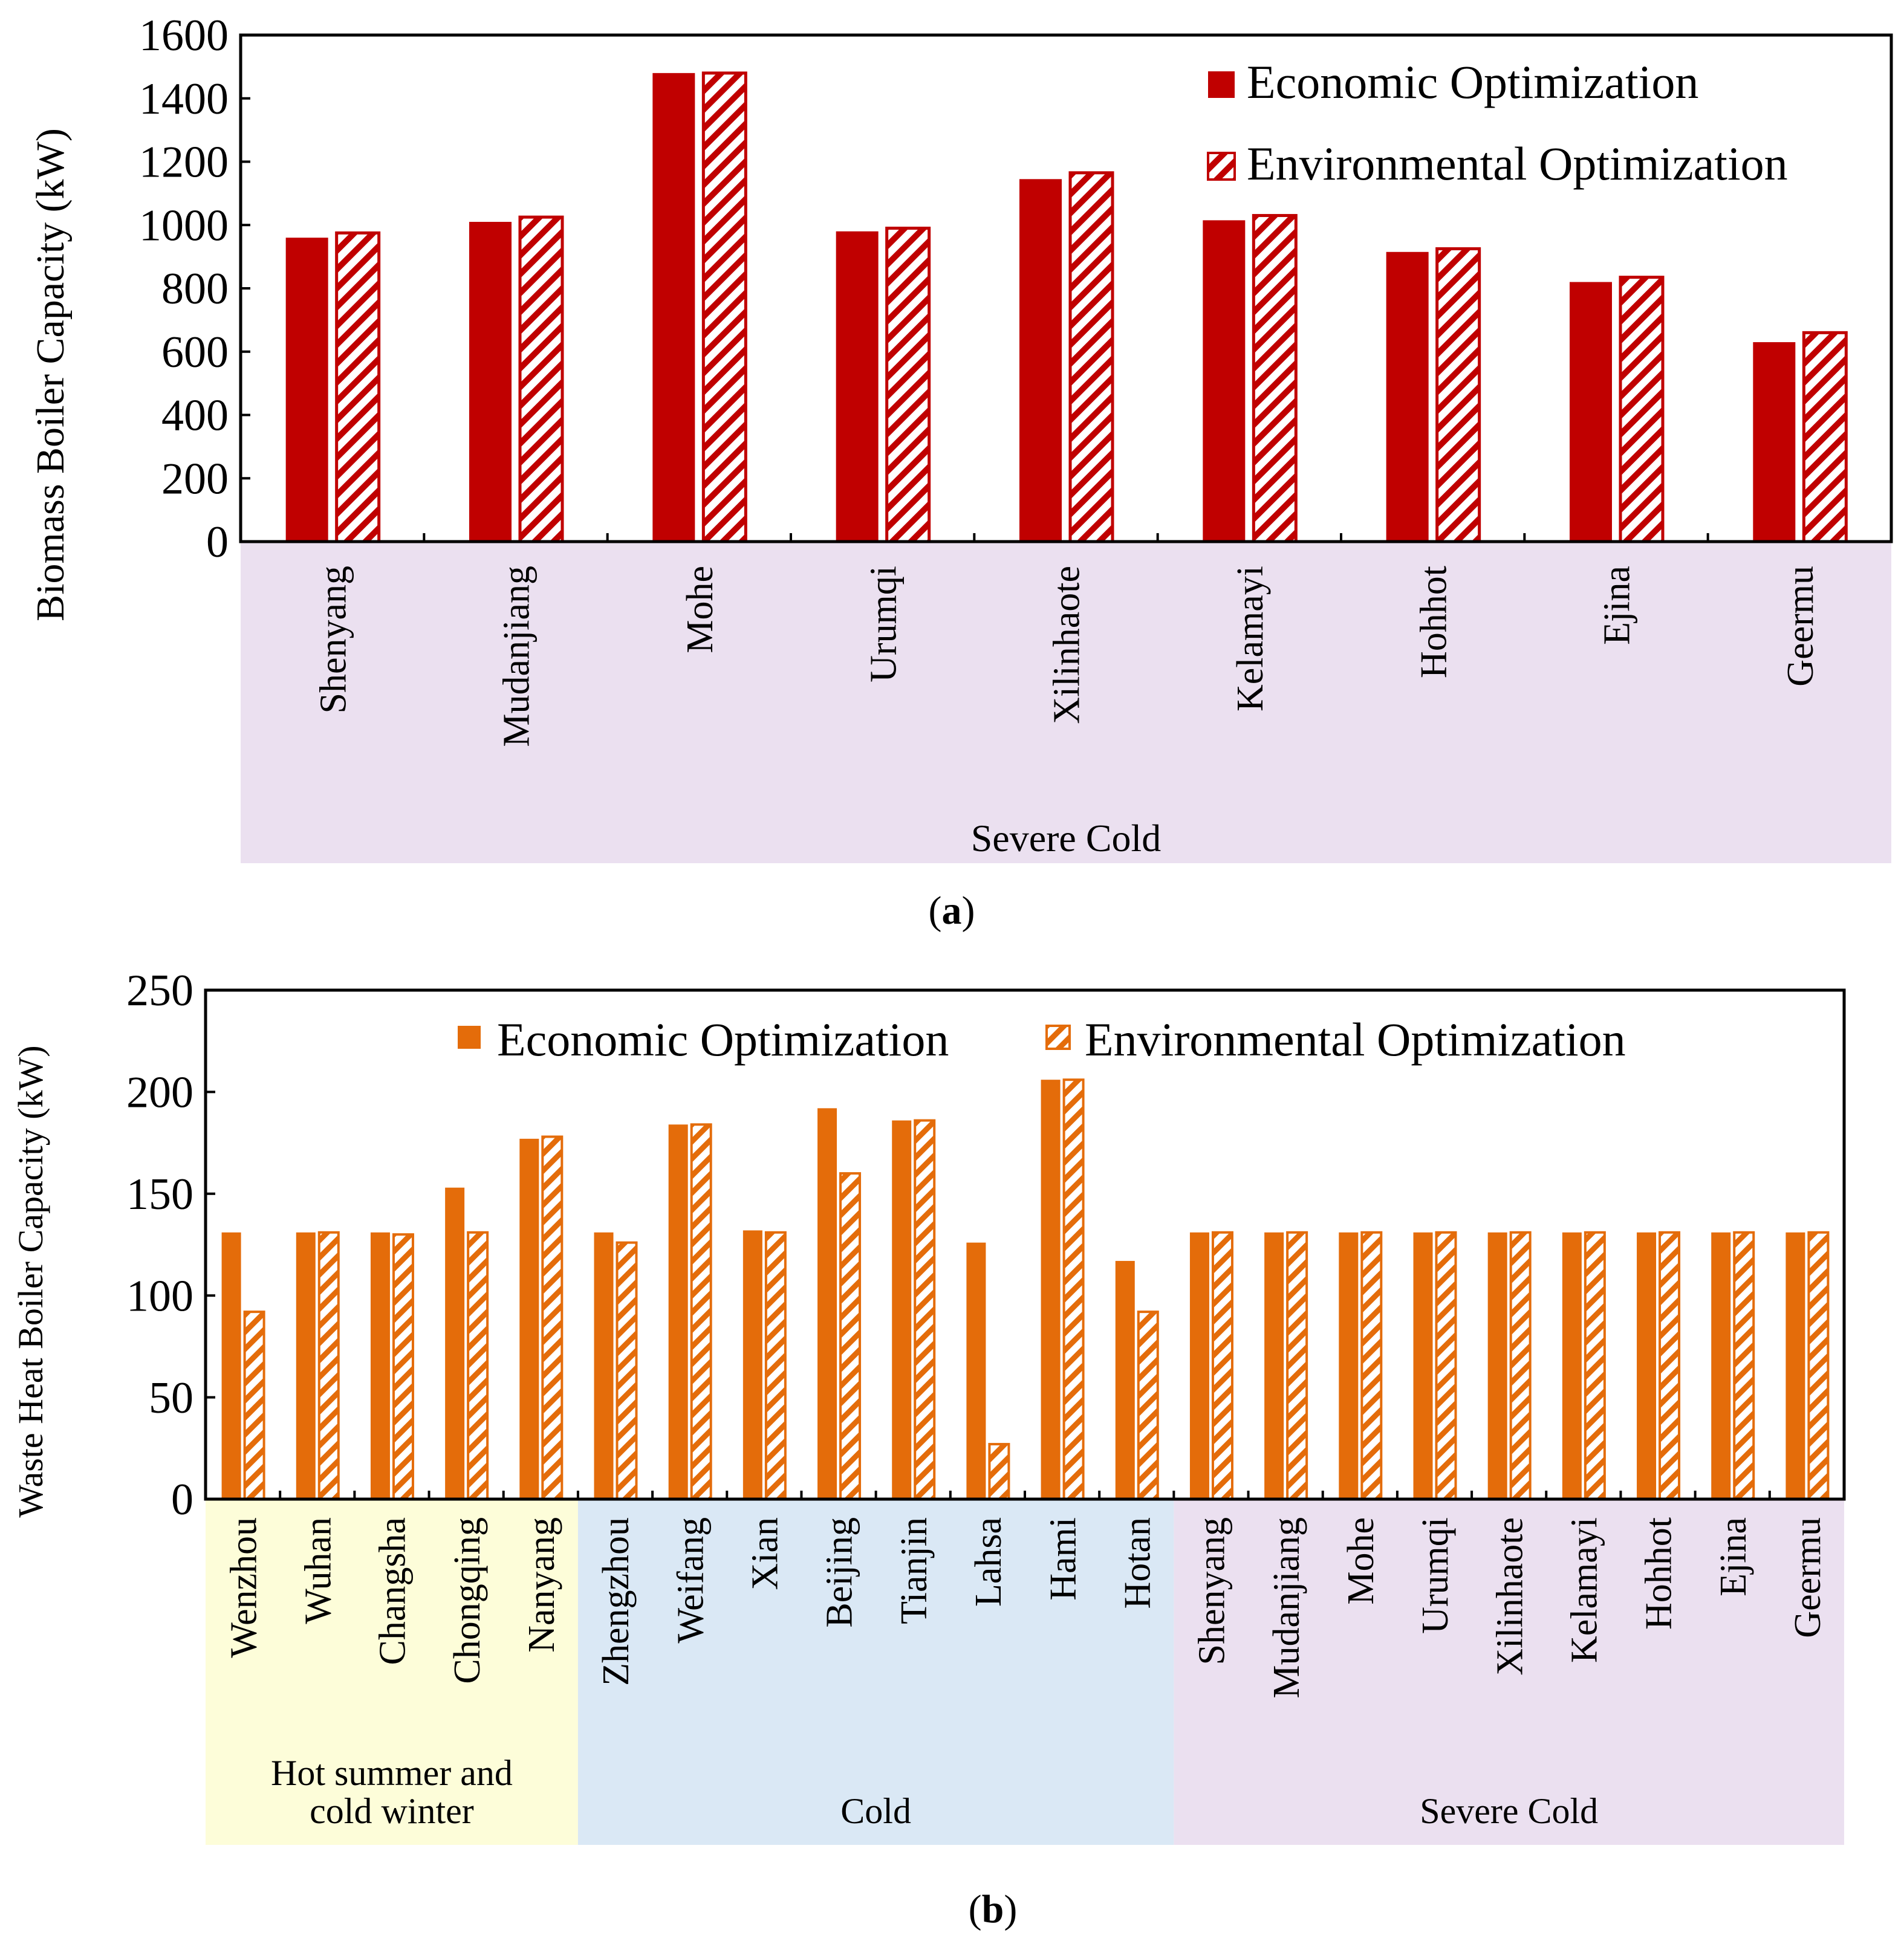  Describe the element at coordinates (217, 542) in the screenshot. I see `panel-a-y-tick-label-0: 0` at that location.